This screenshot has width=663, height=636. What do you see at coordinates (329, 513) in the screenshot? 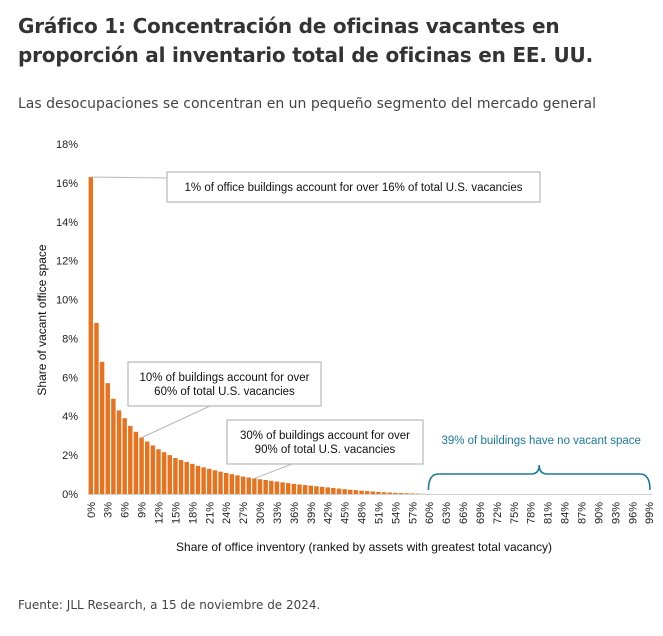
I see `x-tick-label: 42%` at bounding box center [329, 513].